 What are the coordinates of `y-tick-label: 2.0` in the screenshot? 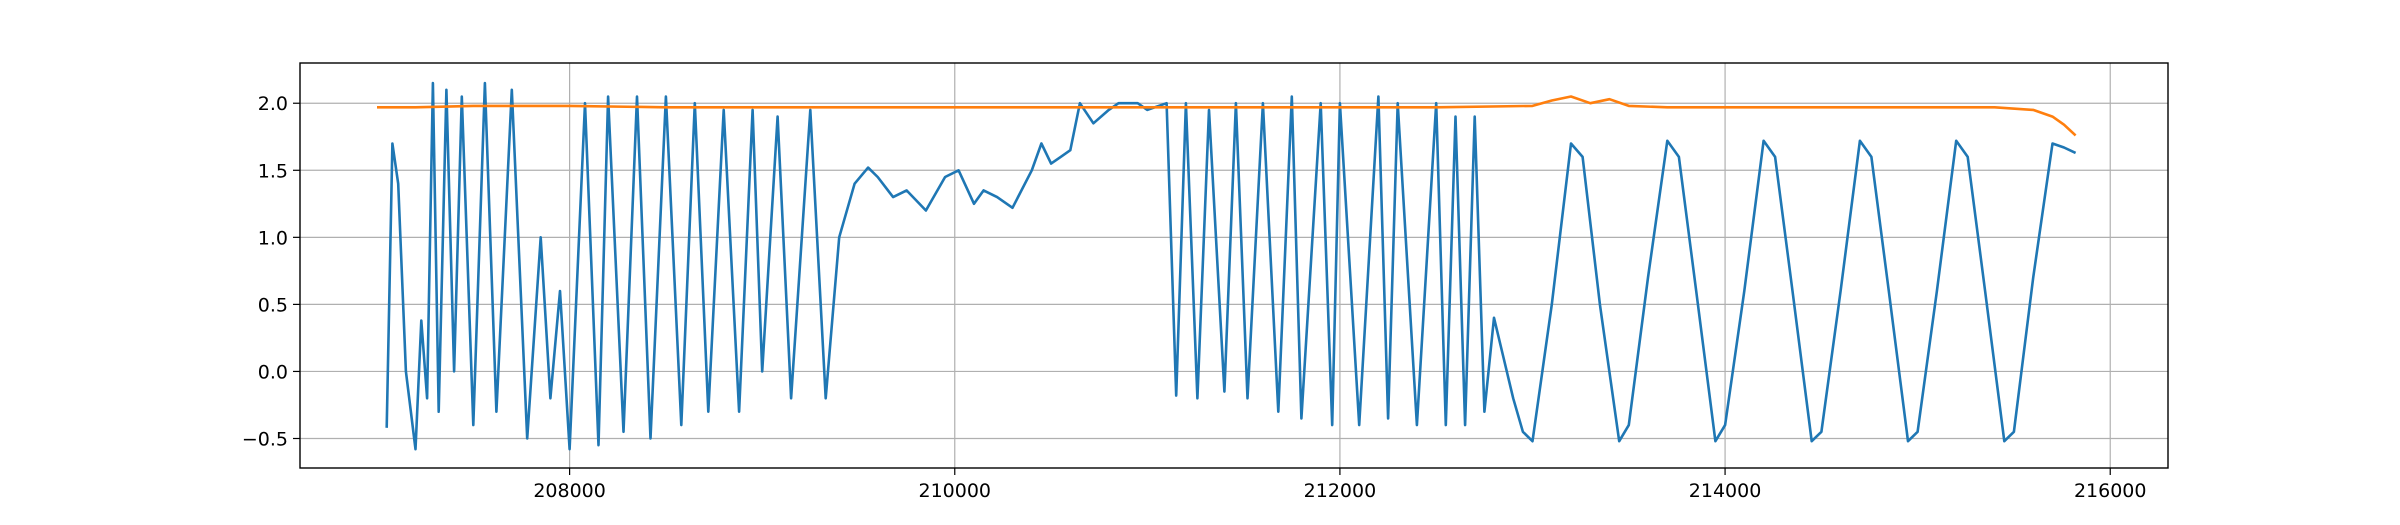 It's located at (273, 104).